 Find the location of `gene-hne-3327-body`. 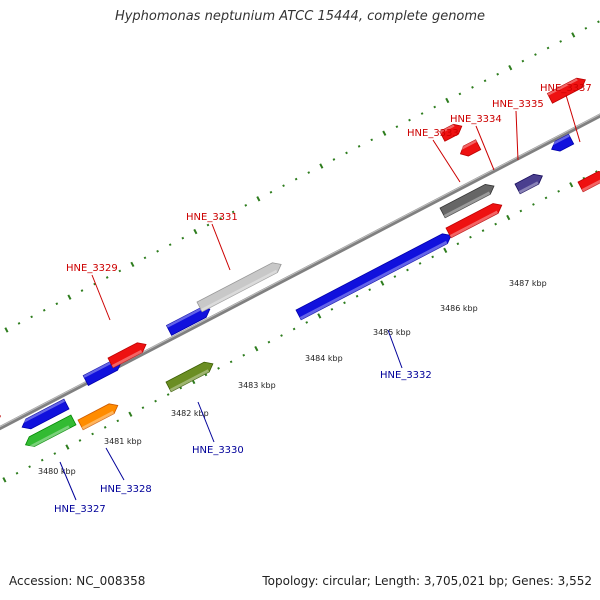

gene-hne-3327-body is located at coordinates (50, 430).